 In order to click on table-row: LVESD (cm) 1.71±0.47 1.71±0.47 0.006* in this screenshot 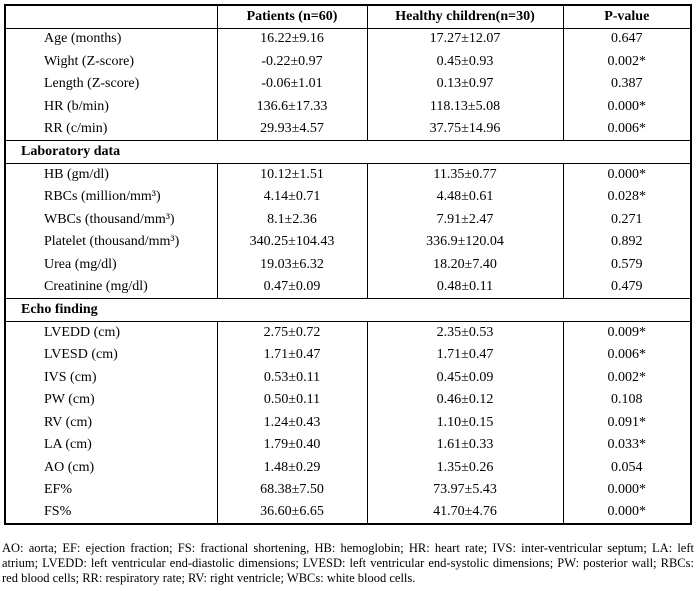, I will do `click(348, 355)`.